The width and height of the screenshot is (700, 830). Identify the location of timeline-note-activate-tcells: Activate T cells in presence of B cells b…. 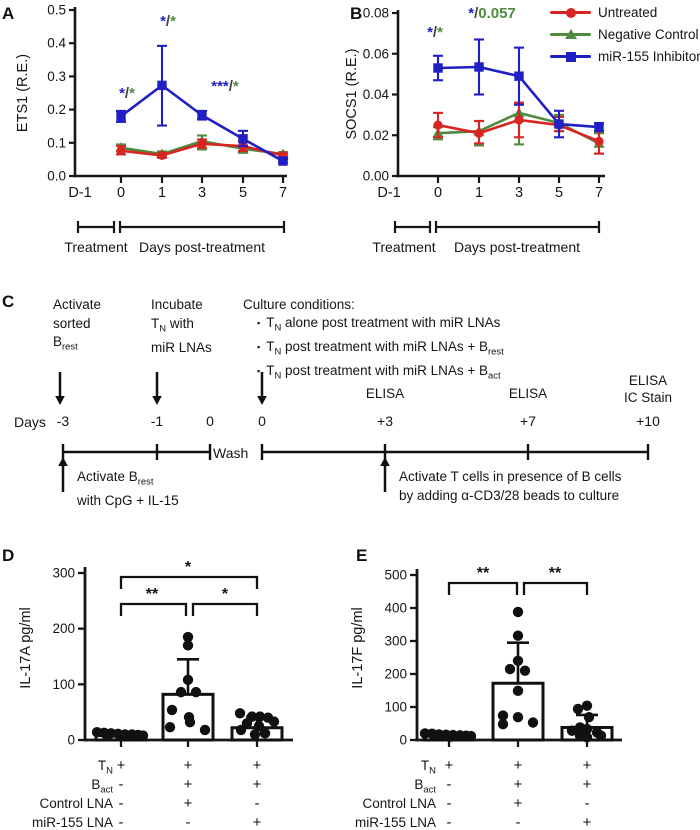
(510, 486).